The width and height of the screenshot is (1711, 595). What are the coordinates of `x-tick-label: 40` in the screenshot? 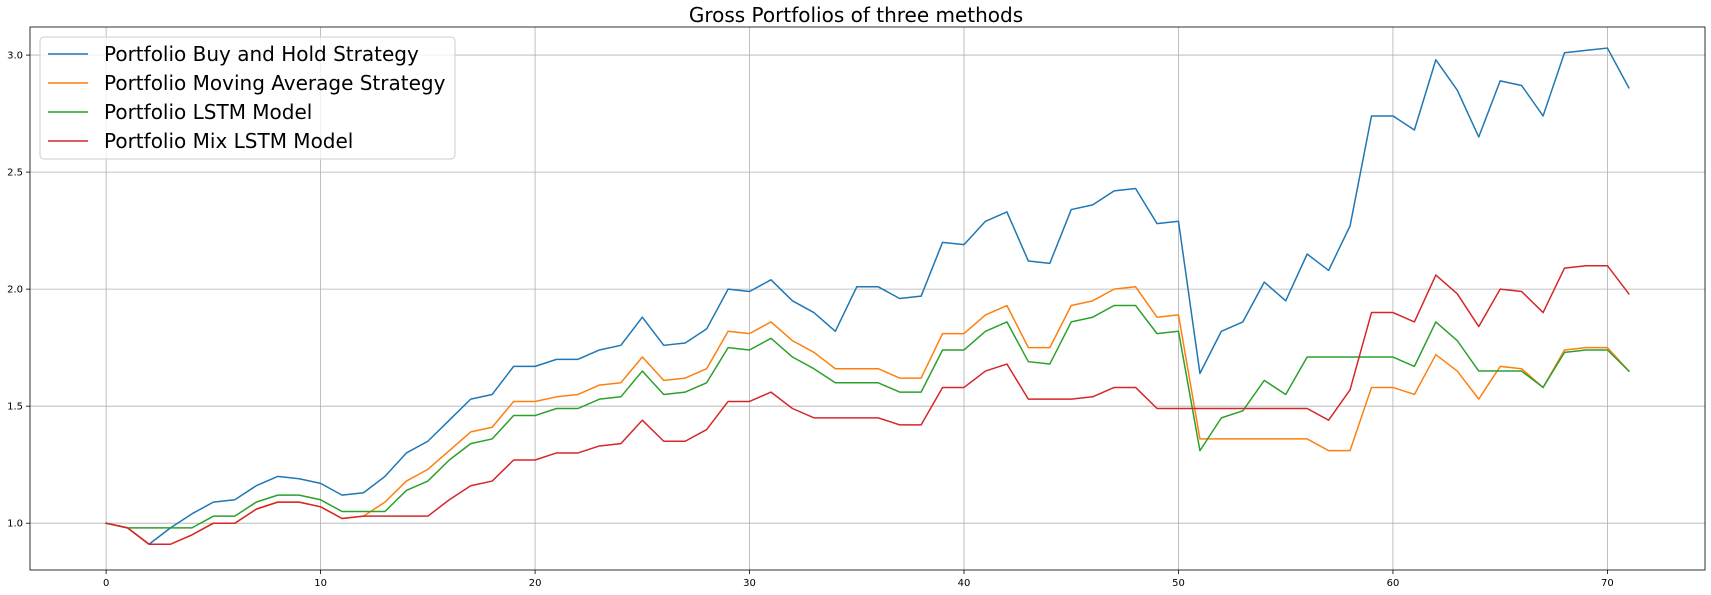 It's located at (964, 583).